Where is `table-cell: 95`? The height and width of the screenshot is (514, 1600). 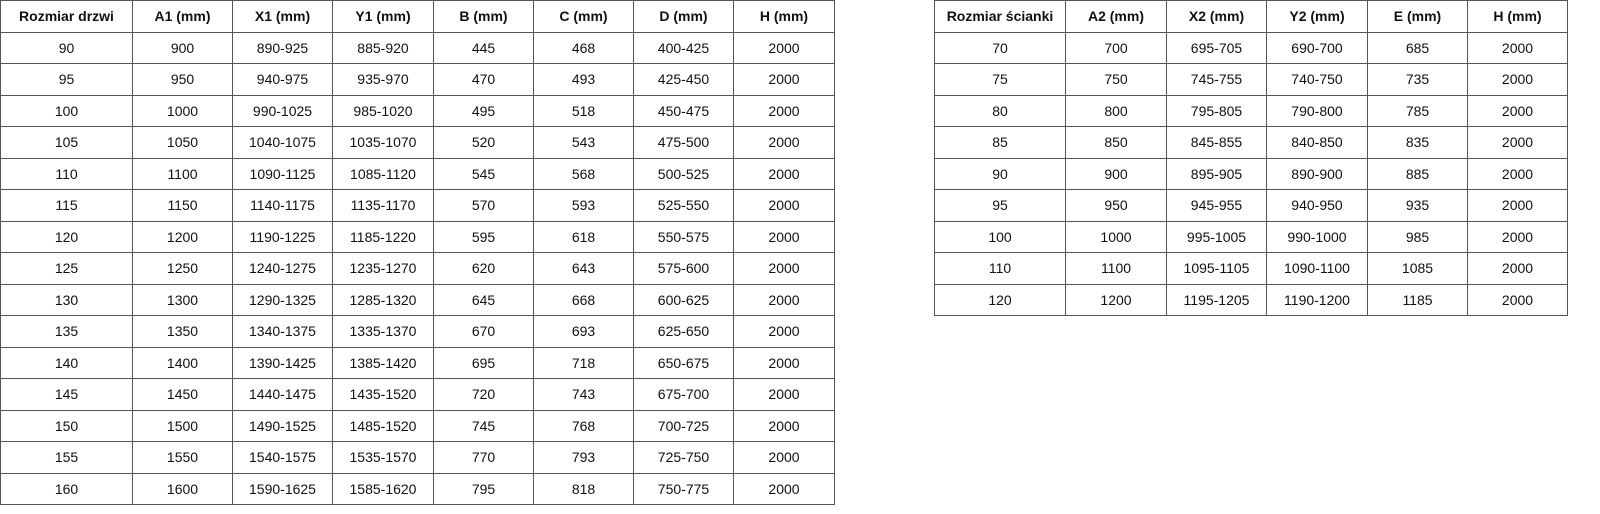
table-cell: 95 is located at coordinates (1000, 205).